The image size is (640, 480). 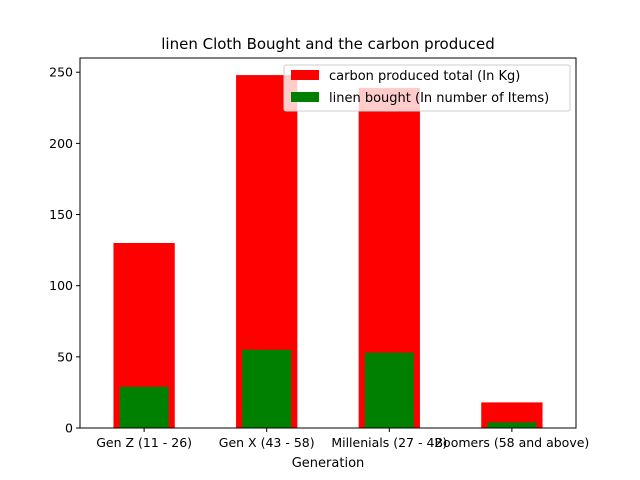 I want to click on x-tick-label-2: Millenials (27 - 42), so click(x=389, y=442).